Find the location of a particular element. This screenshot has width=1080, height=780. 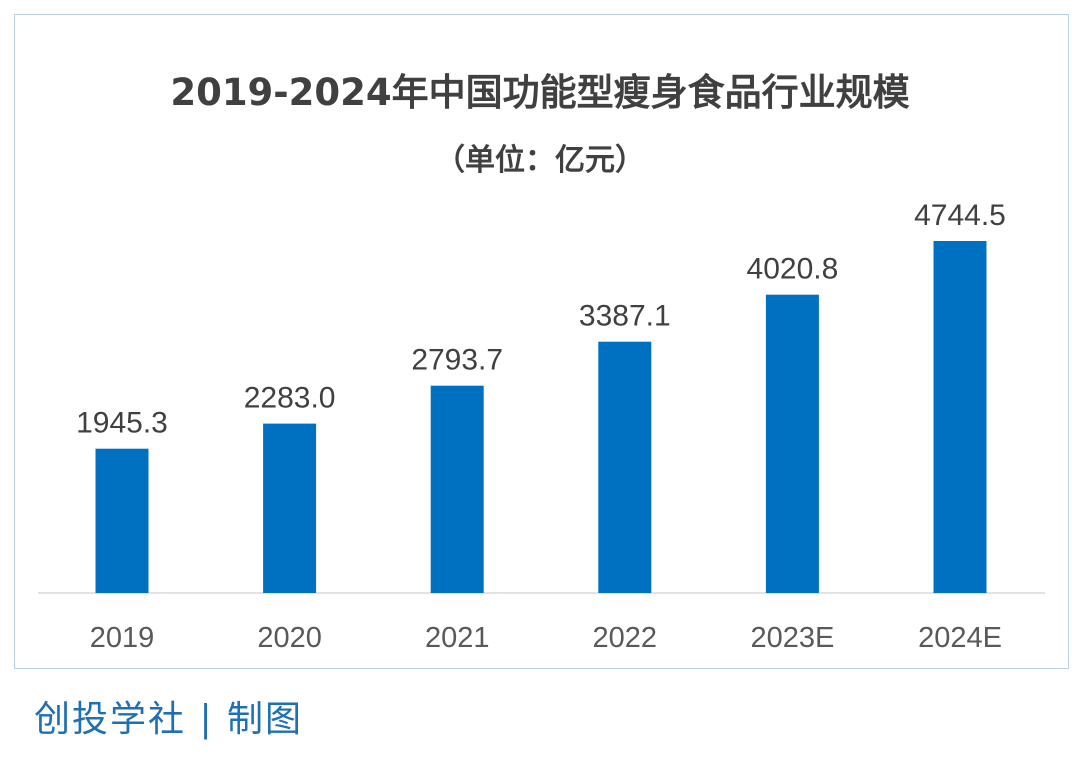

data-label-2021: 2793.7 is located at coordinates (457, 360).